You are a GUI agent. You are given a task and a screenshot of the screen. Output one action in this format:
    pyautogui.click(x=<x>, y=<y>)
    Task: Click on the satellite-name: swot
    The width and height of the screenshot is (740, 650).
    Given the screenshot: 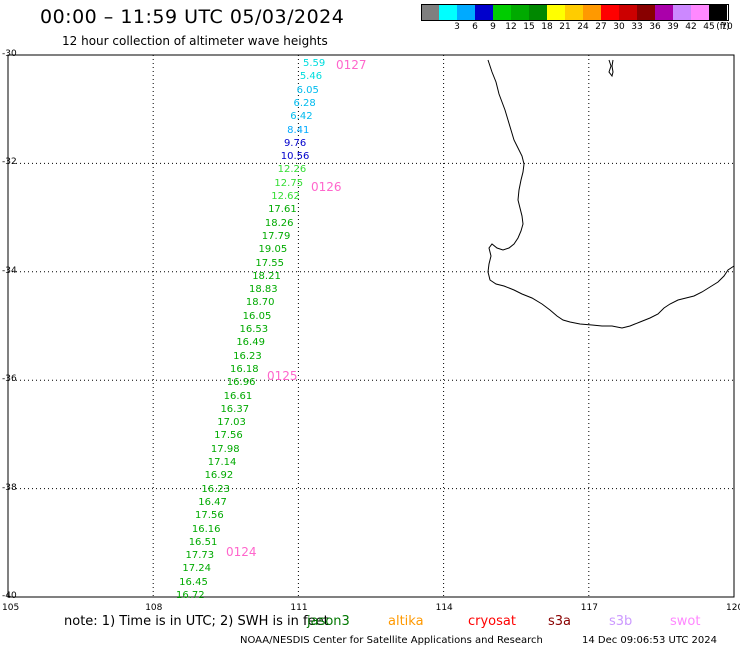 What is the action you would take?
    pyautogui.click(x=685, y=621)
    